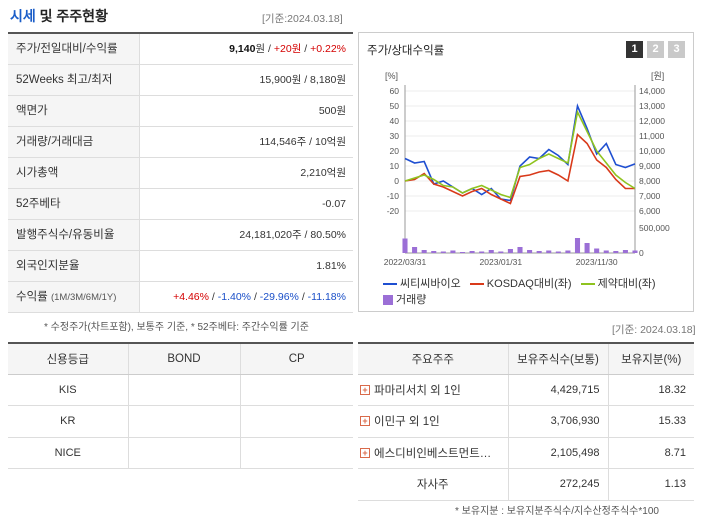 The image size is (702, 525). I want to click on x-tick-label: 2023/01/31, so click(501, 262).